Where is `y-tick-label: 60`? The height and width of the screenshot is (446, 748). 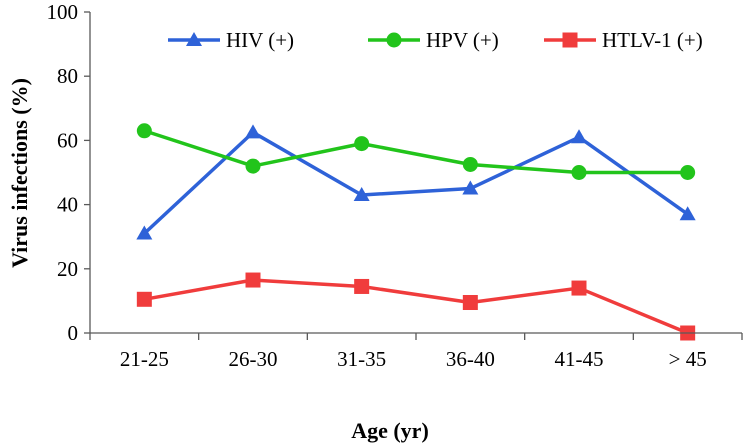 y-tick-label: 60 is located at coordinates (67, 140).